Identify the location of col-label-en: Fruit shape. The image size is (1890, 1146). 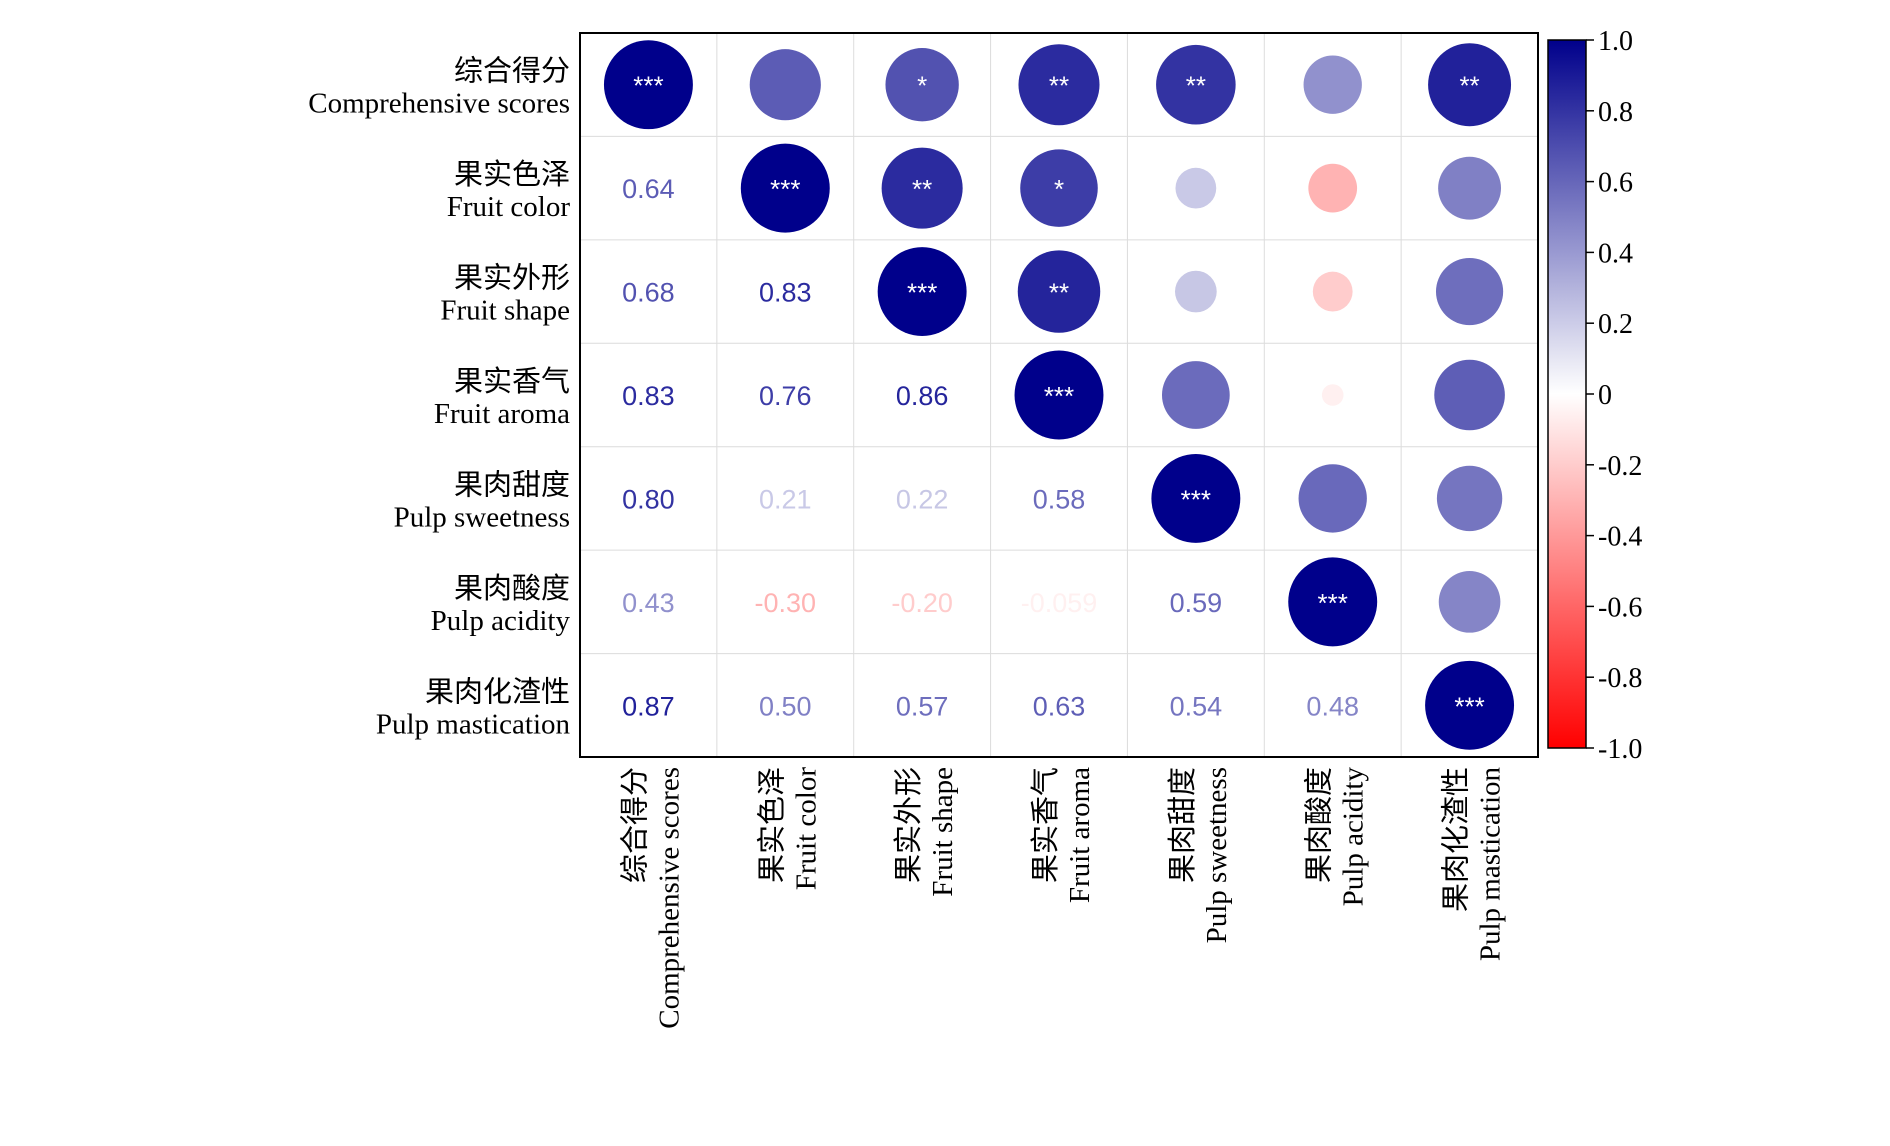
(943, 832).